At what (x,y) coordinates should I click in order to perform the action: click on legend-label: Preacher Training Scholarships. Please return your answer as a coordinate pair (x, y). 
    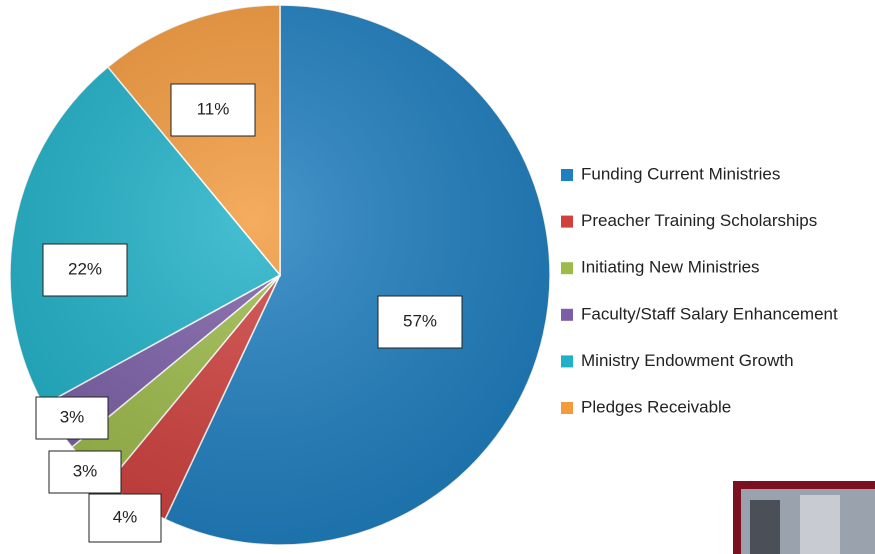
    Looking at the image, I should click on (699, 220).